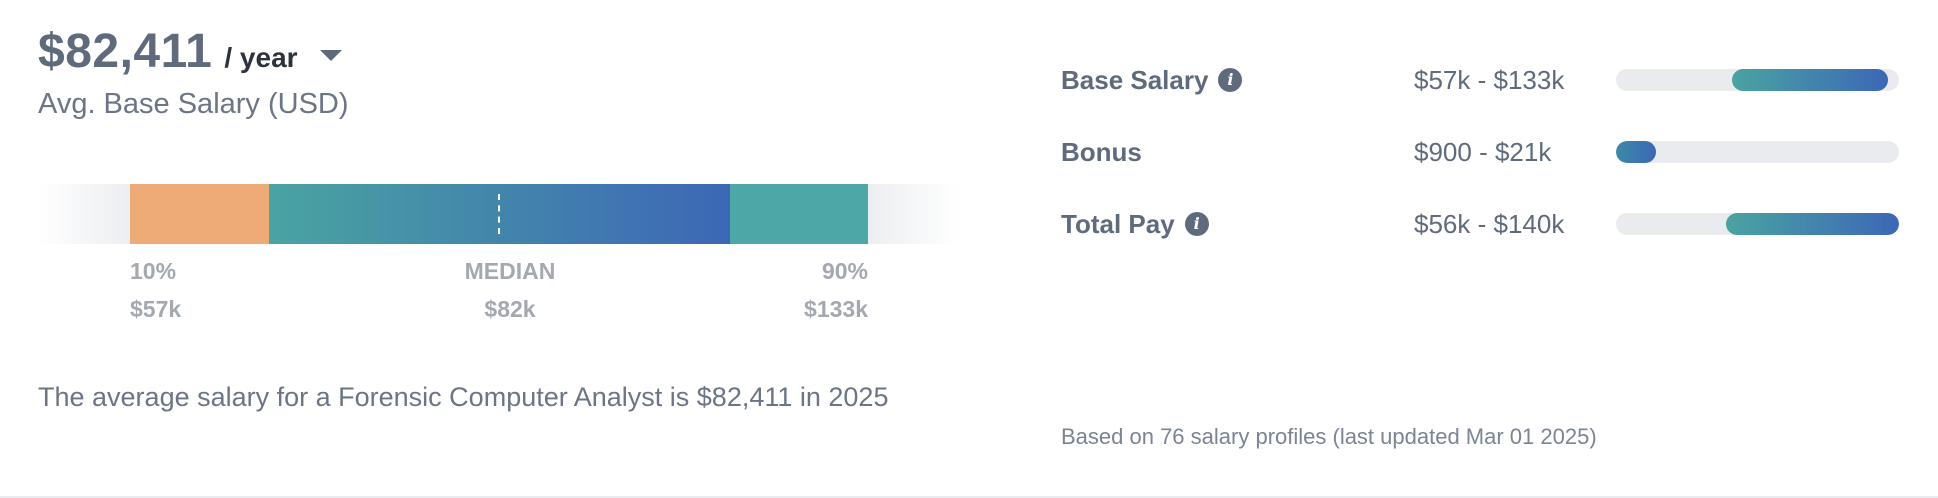 This screenshot has width=1938, height=498. I want to click on salary-range-bar, so click(499, 214).